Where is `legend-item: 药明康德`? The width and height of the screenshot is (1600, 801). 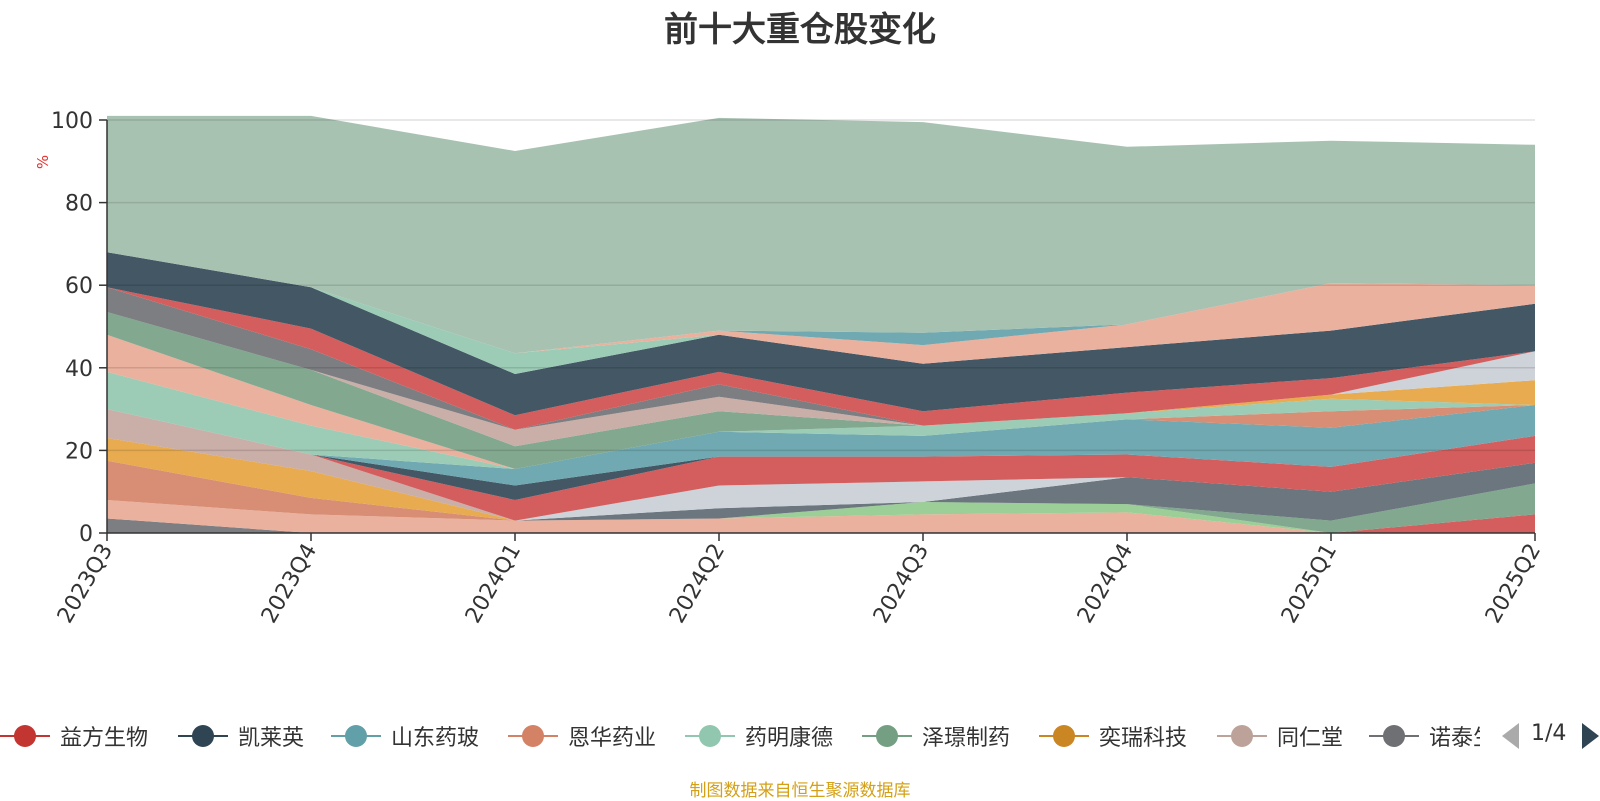
legend-item: 药明康德 is located at coordinates (759, 736).